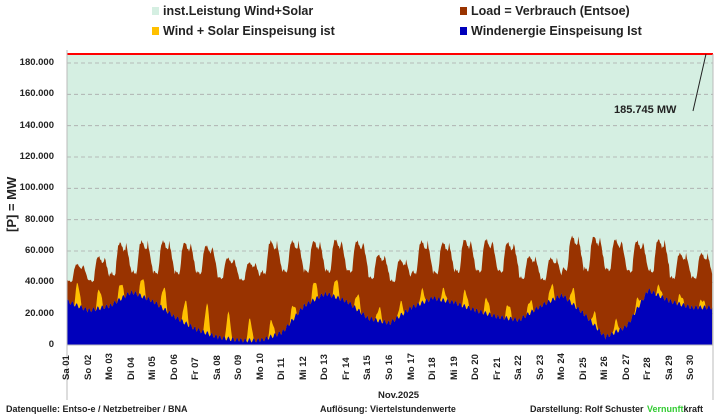 This screenshot has height=416, width=718. Describe the element at coordinates (36, 188) in the screenshot. I see `y-tick-label: 100.000` at that location.